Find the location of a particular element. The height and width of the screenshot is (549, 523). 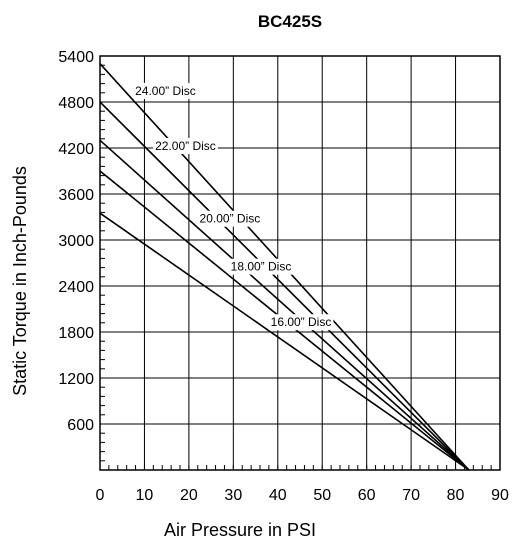

y-tick-label-3000: 3000 is located at coordinates (76, 241).